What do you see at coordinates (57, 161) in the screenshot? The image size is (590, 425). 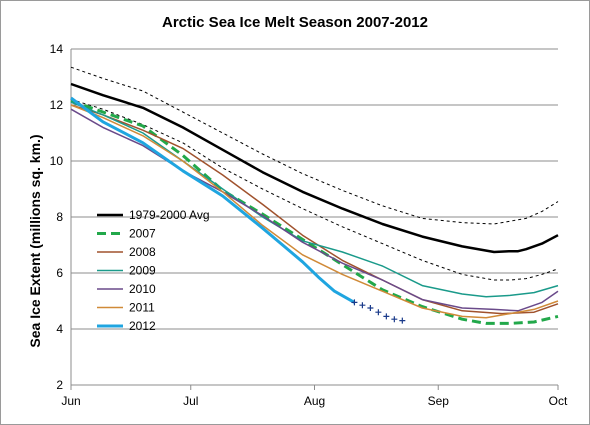 I see `y-tick-label: 10` at bounding box center [57, 161].